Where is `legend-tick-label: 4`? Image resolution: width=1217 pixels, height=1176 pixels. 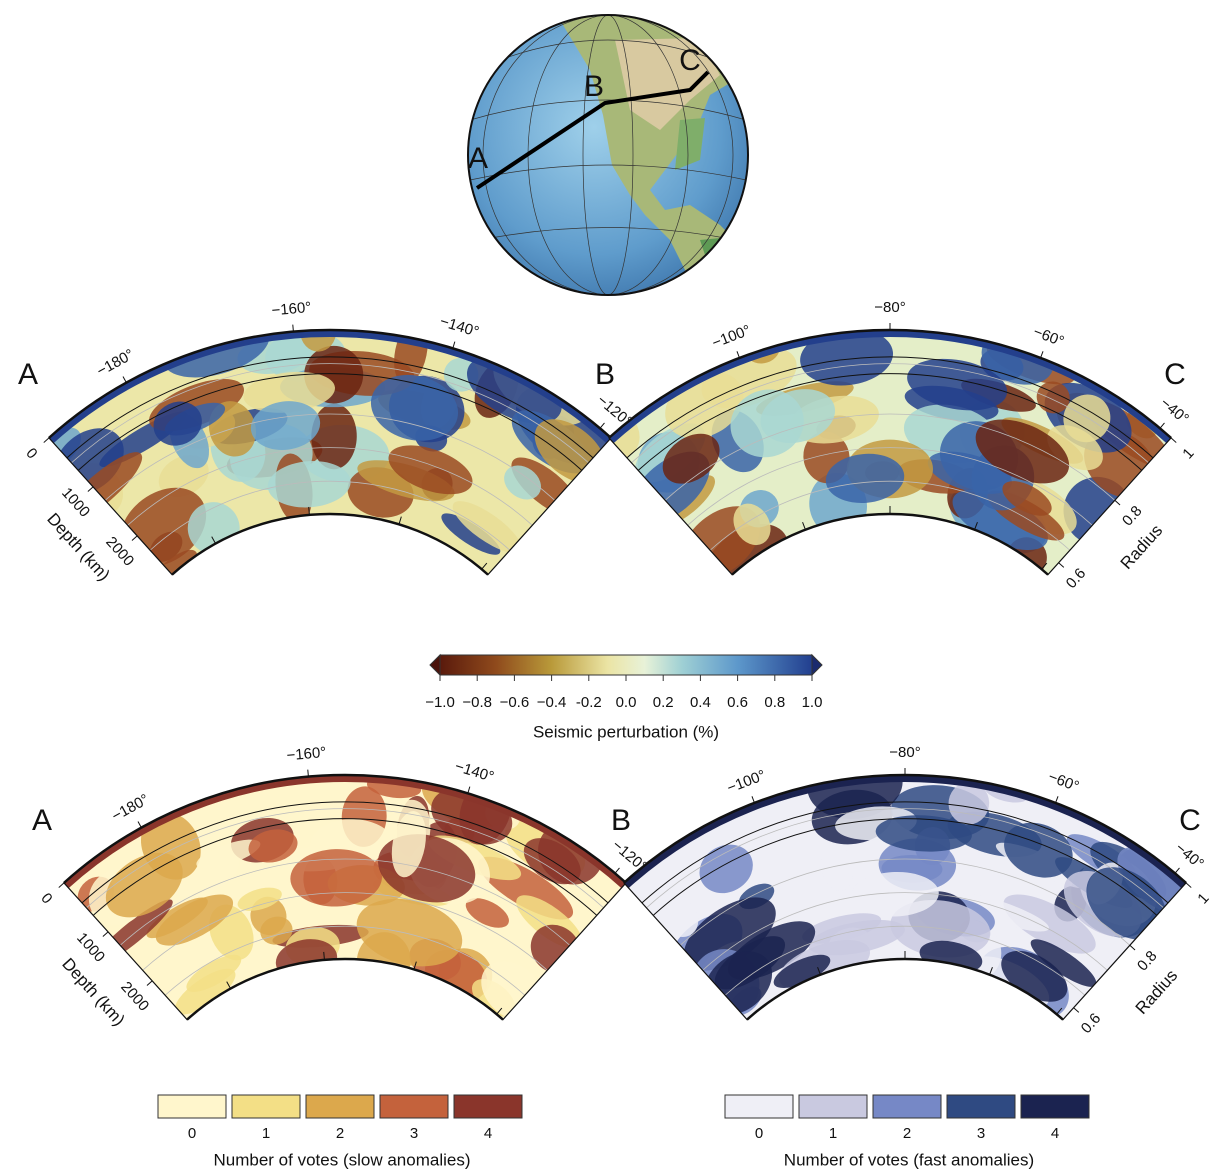
legend-tick-label: 4 is located at coordinates (1055, 1133).